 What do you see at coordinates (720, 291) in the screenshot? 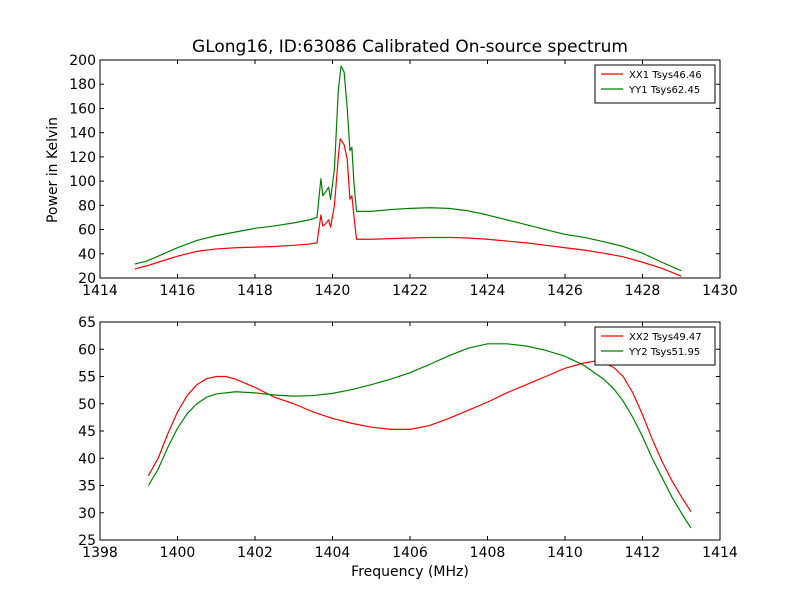
I see `x-tick-label: 1430` at bounding box center [720, 291].